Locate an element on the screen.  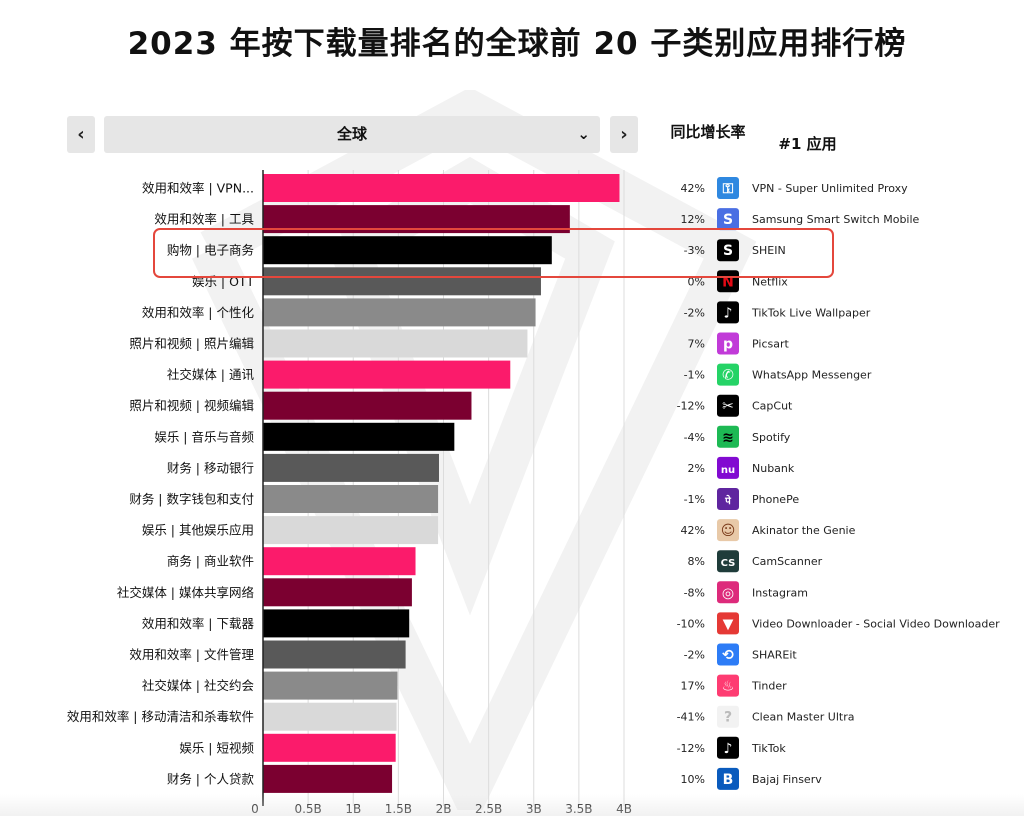
x-tick-label: 4B is located at coordinates (624, 809).